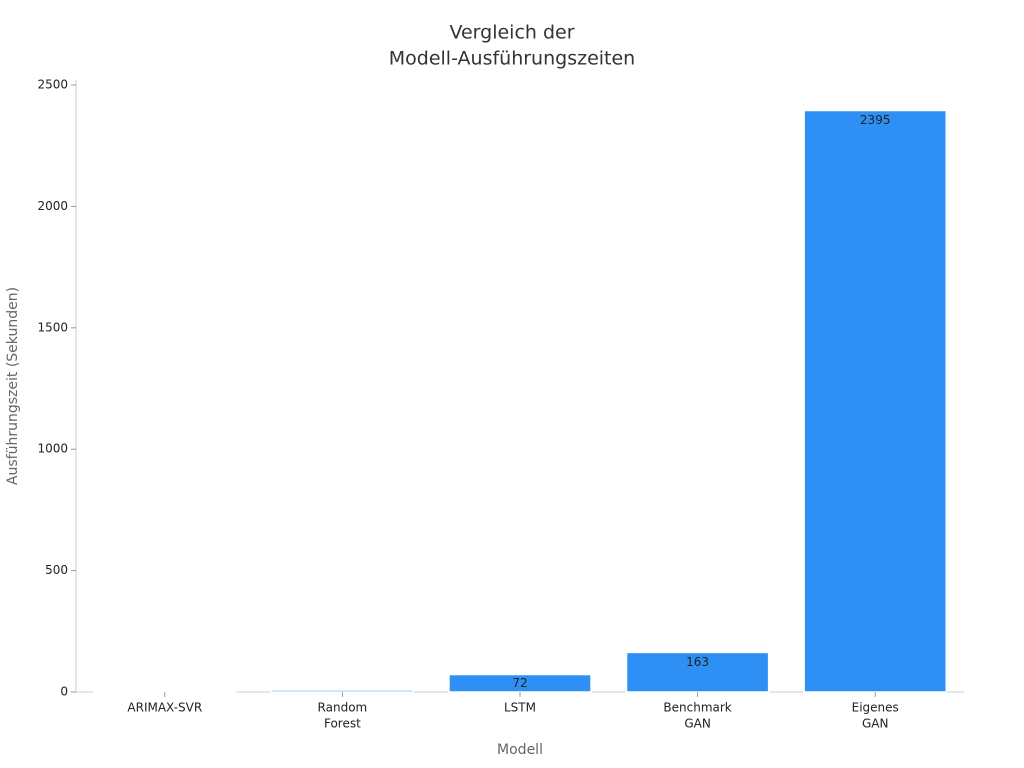  I want to click on value-label: 163, so click(697, 662).